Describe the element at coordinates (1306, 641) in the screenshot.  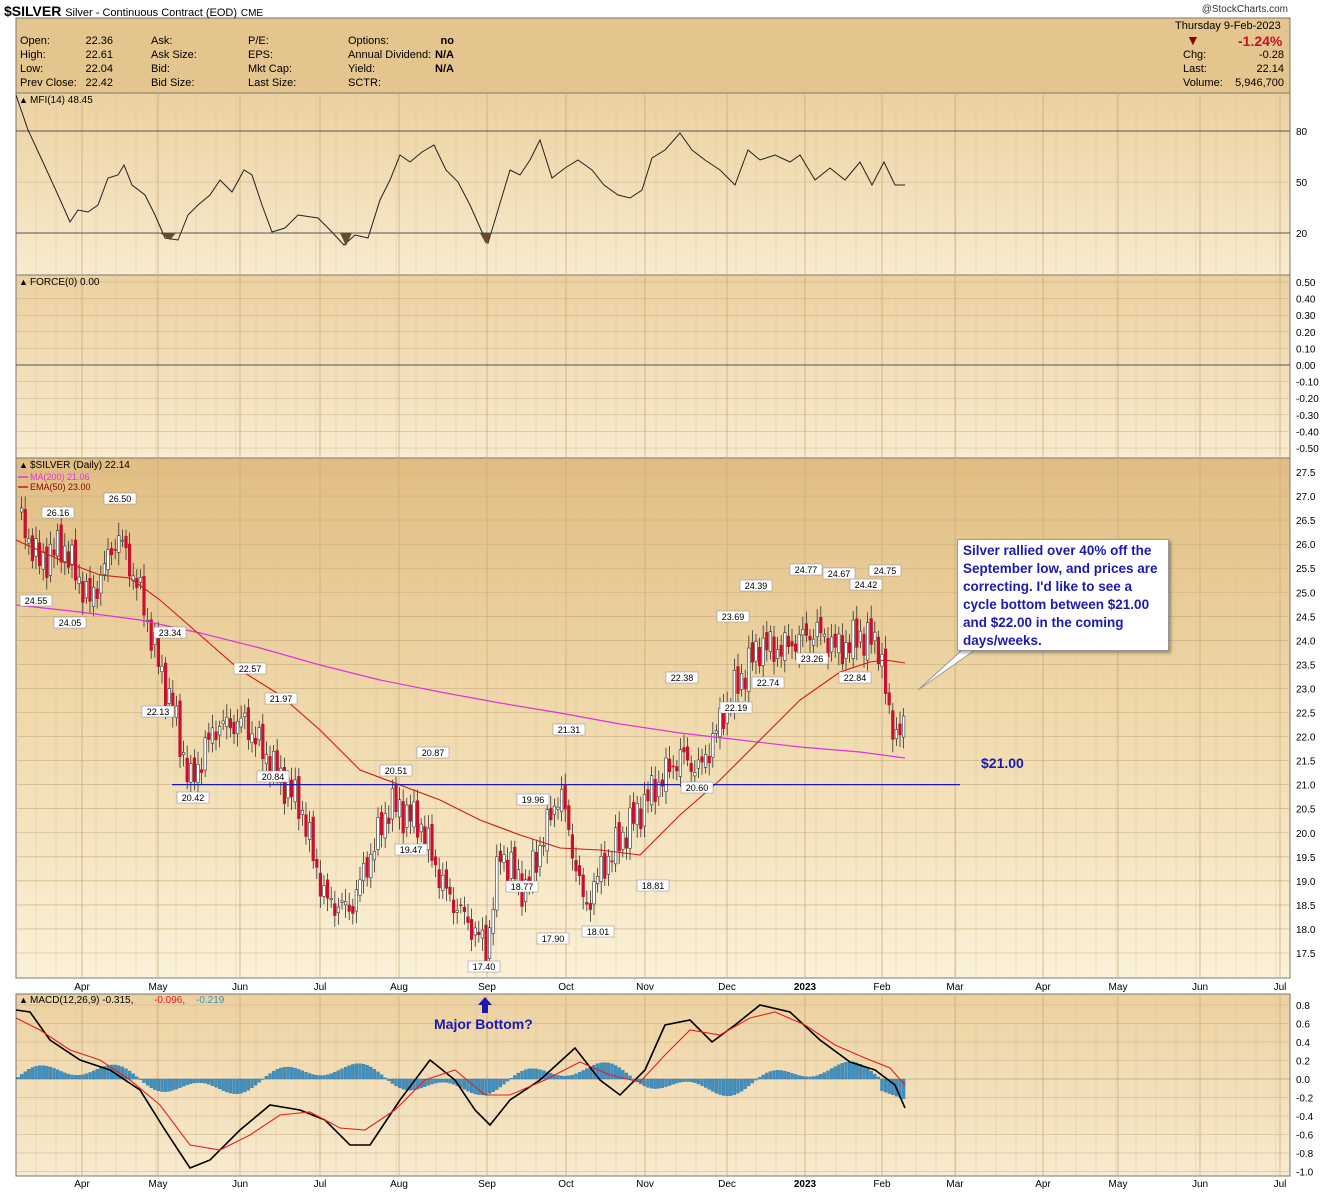
I see `price-tick-label: 24.0` at that location.